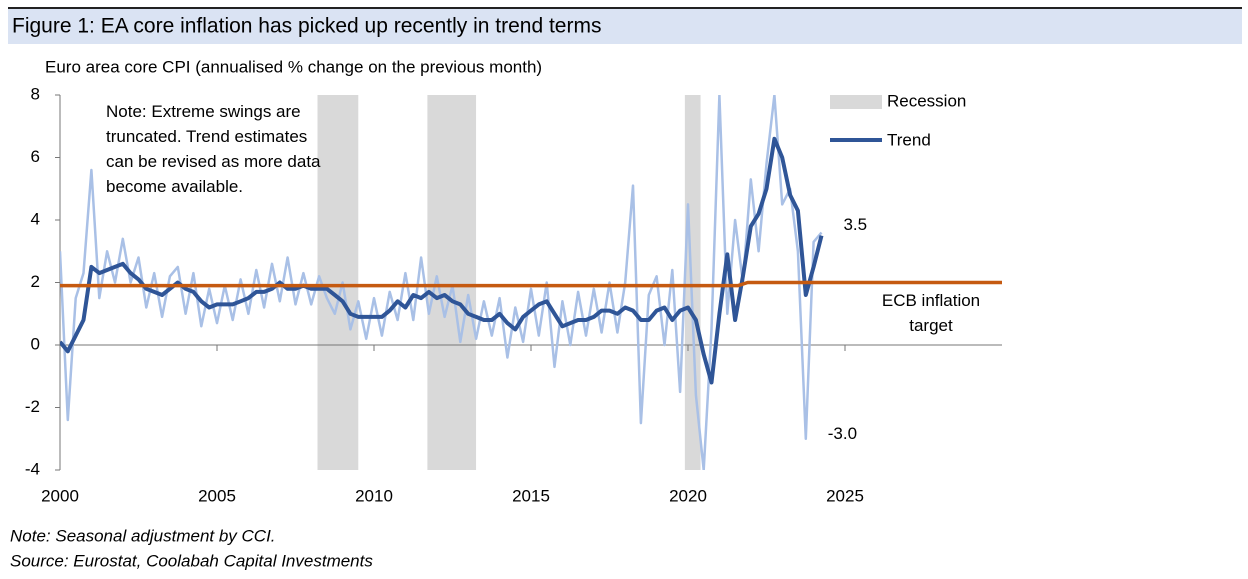  Describe the element at coordinates (35, 218) in the screenshot. I see `y-tick-label: 4` at that location.